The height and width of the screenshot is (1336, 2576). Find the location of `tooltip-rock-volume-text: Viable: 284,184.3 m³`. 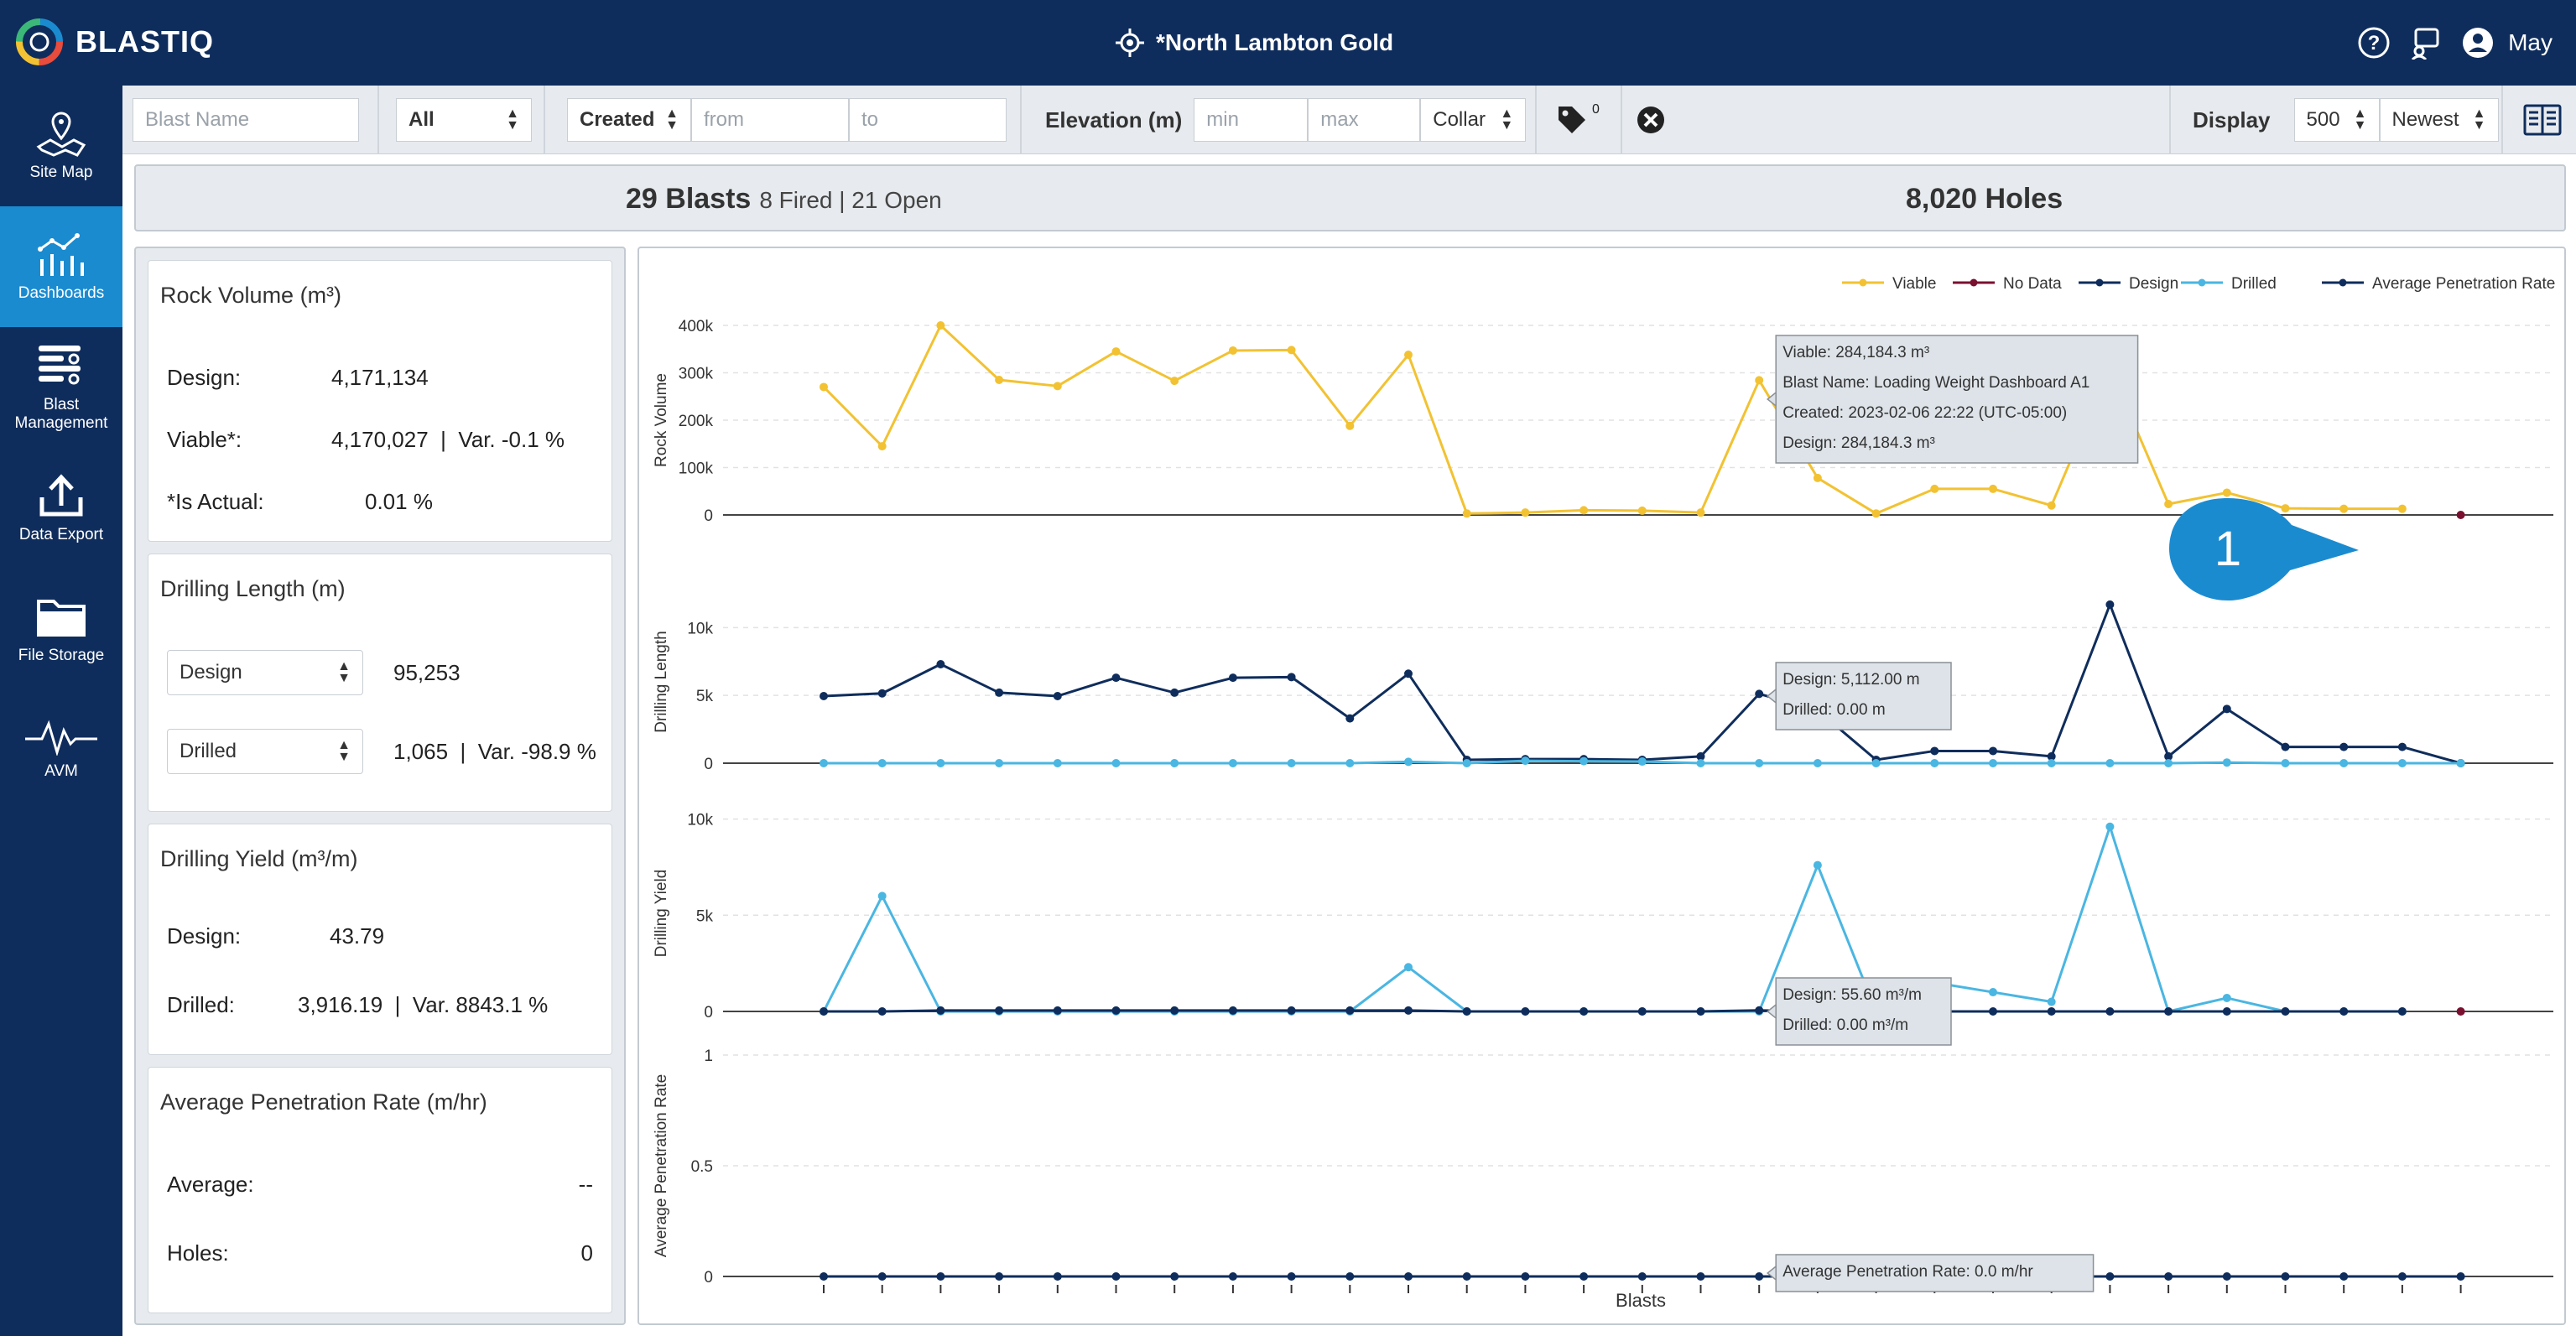

tooltip-rock-volume-text: Viable: 284,184.3 m³ is located at coordinates (1855, 352).